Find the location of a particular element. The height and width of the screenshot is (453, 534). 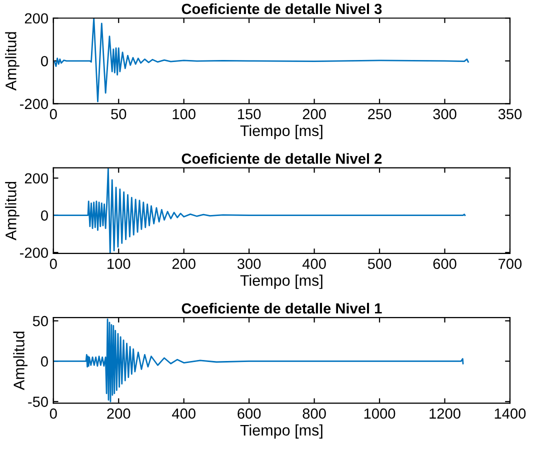

chart-title: Coeficiente de detalle Nivel 2 is located at coordinates (282, 158).